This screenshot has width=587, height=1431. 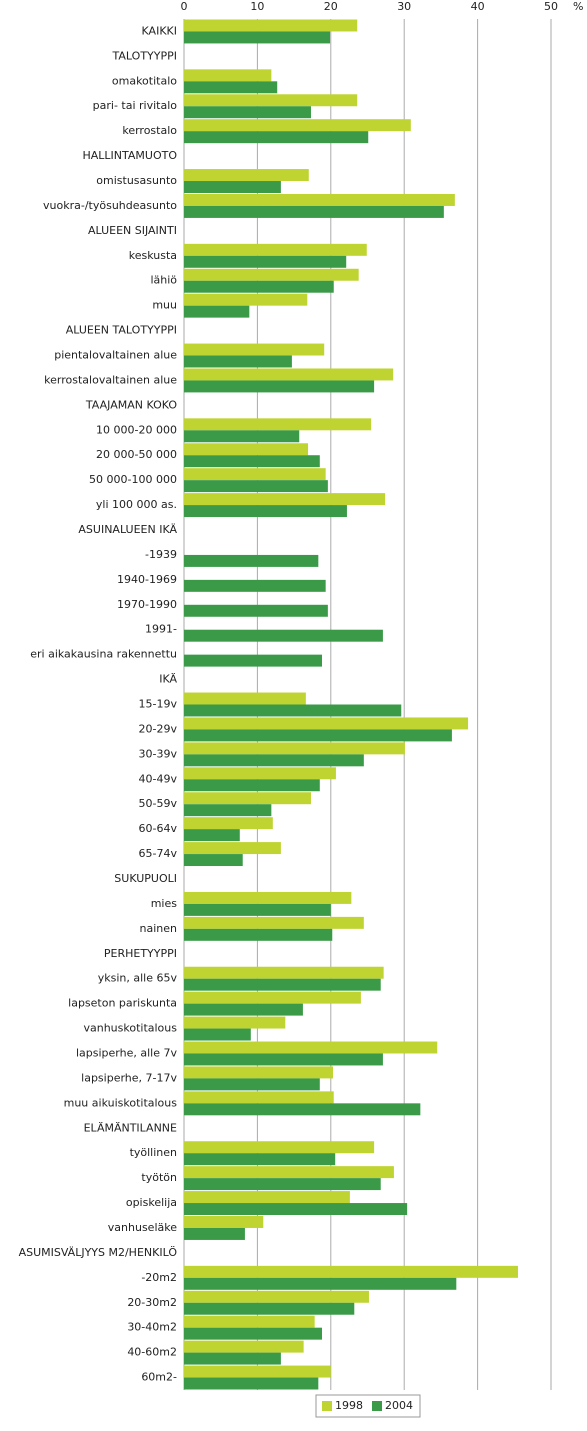 What do you see at coordinates (551, 6) in the screenshot?
I see `x-tick-label: 50` at bounding box center [551, 6].